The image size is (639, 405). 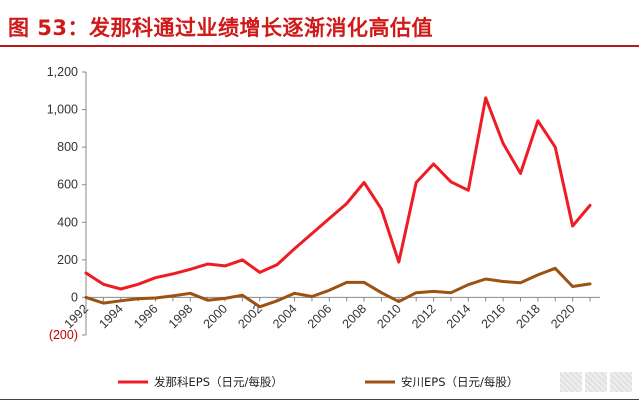 I want to click on y-tick-label: (200), so click(x=63, y=335).